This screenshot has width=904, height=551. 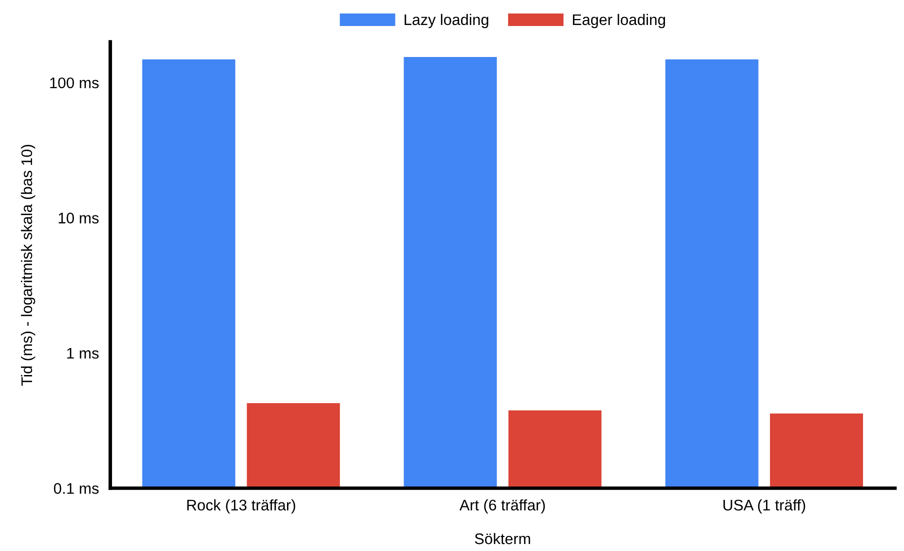 What do you see at coordinates (76, 488) in the screenshot?
I see `y-tick-label: 0.1 ms` at bounding box center [76, 488].